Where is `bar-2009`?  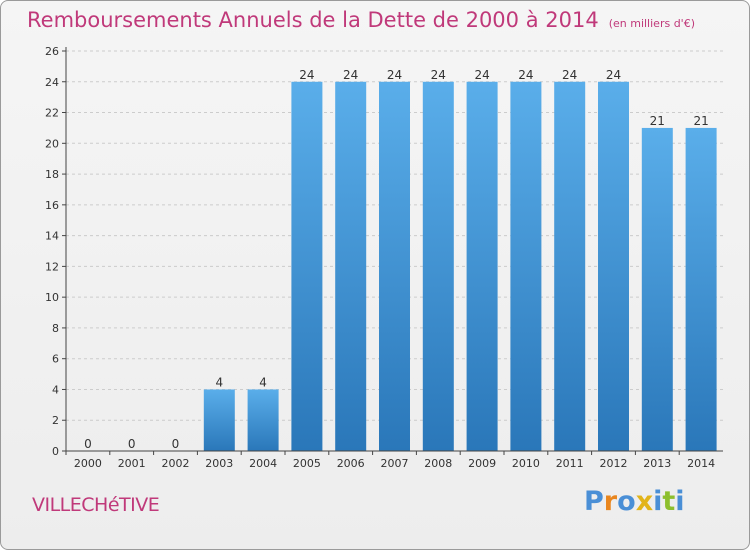 bar-2009 is located at coordinates (482, 266).